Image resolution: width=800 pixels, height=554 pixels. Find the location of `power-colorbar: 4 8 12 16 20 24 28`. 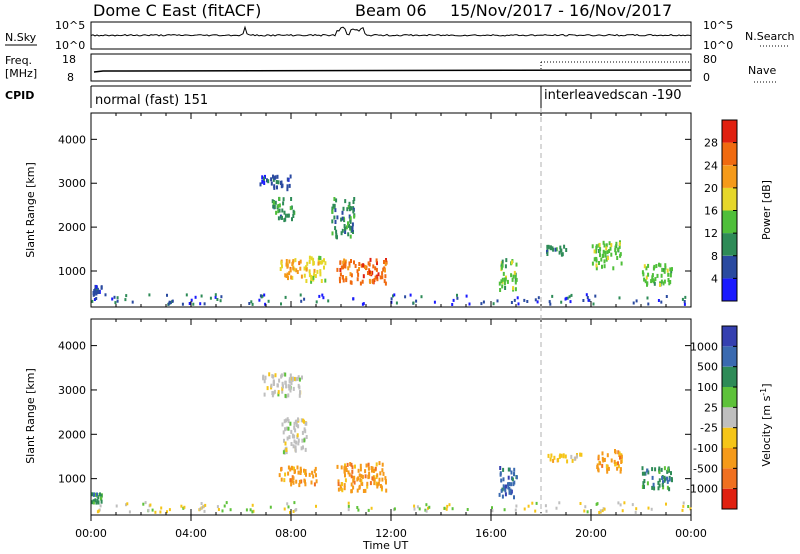

power-colorbar: 4 8 12 16 20 24 28 is located at coordinates (721, 210).